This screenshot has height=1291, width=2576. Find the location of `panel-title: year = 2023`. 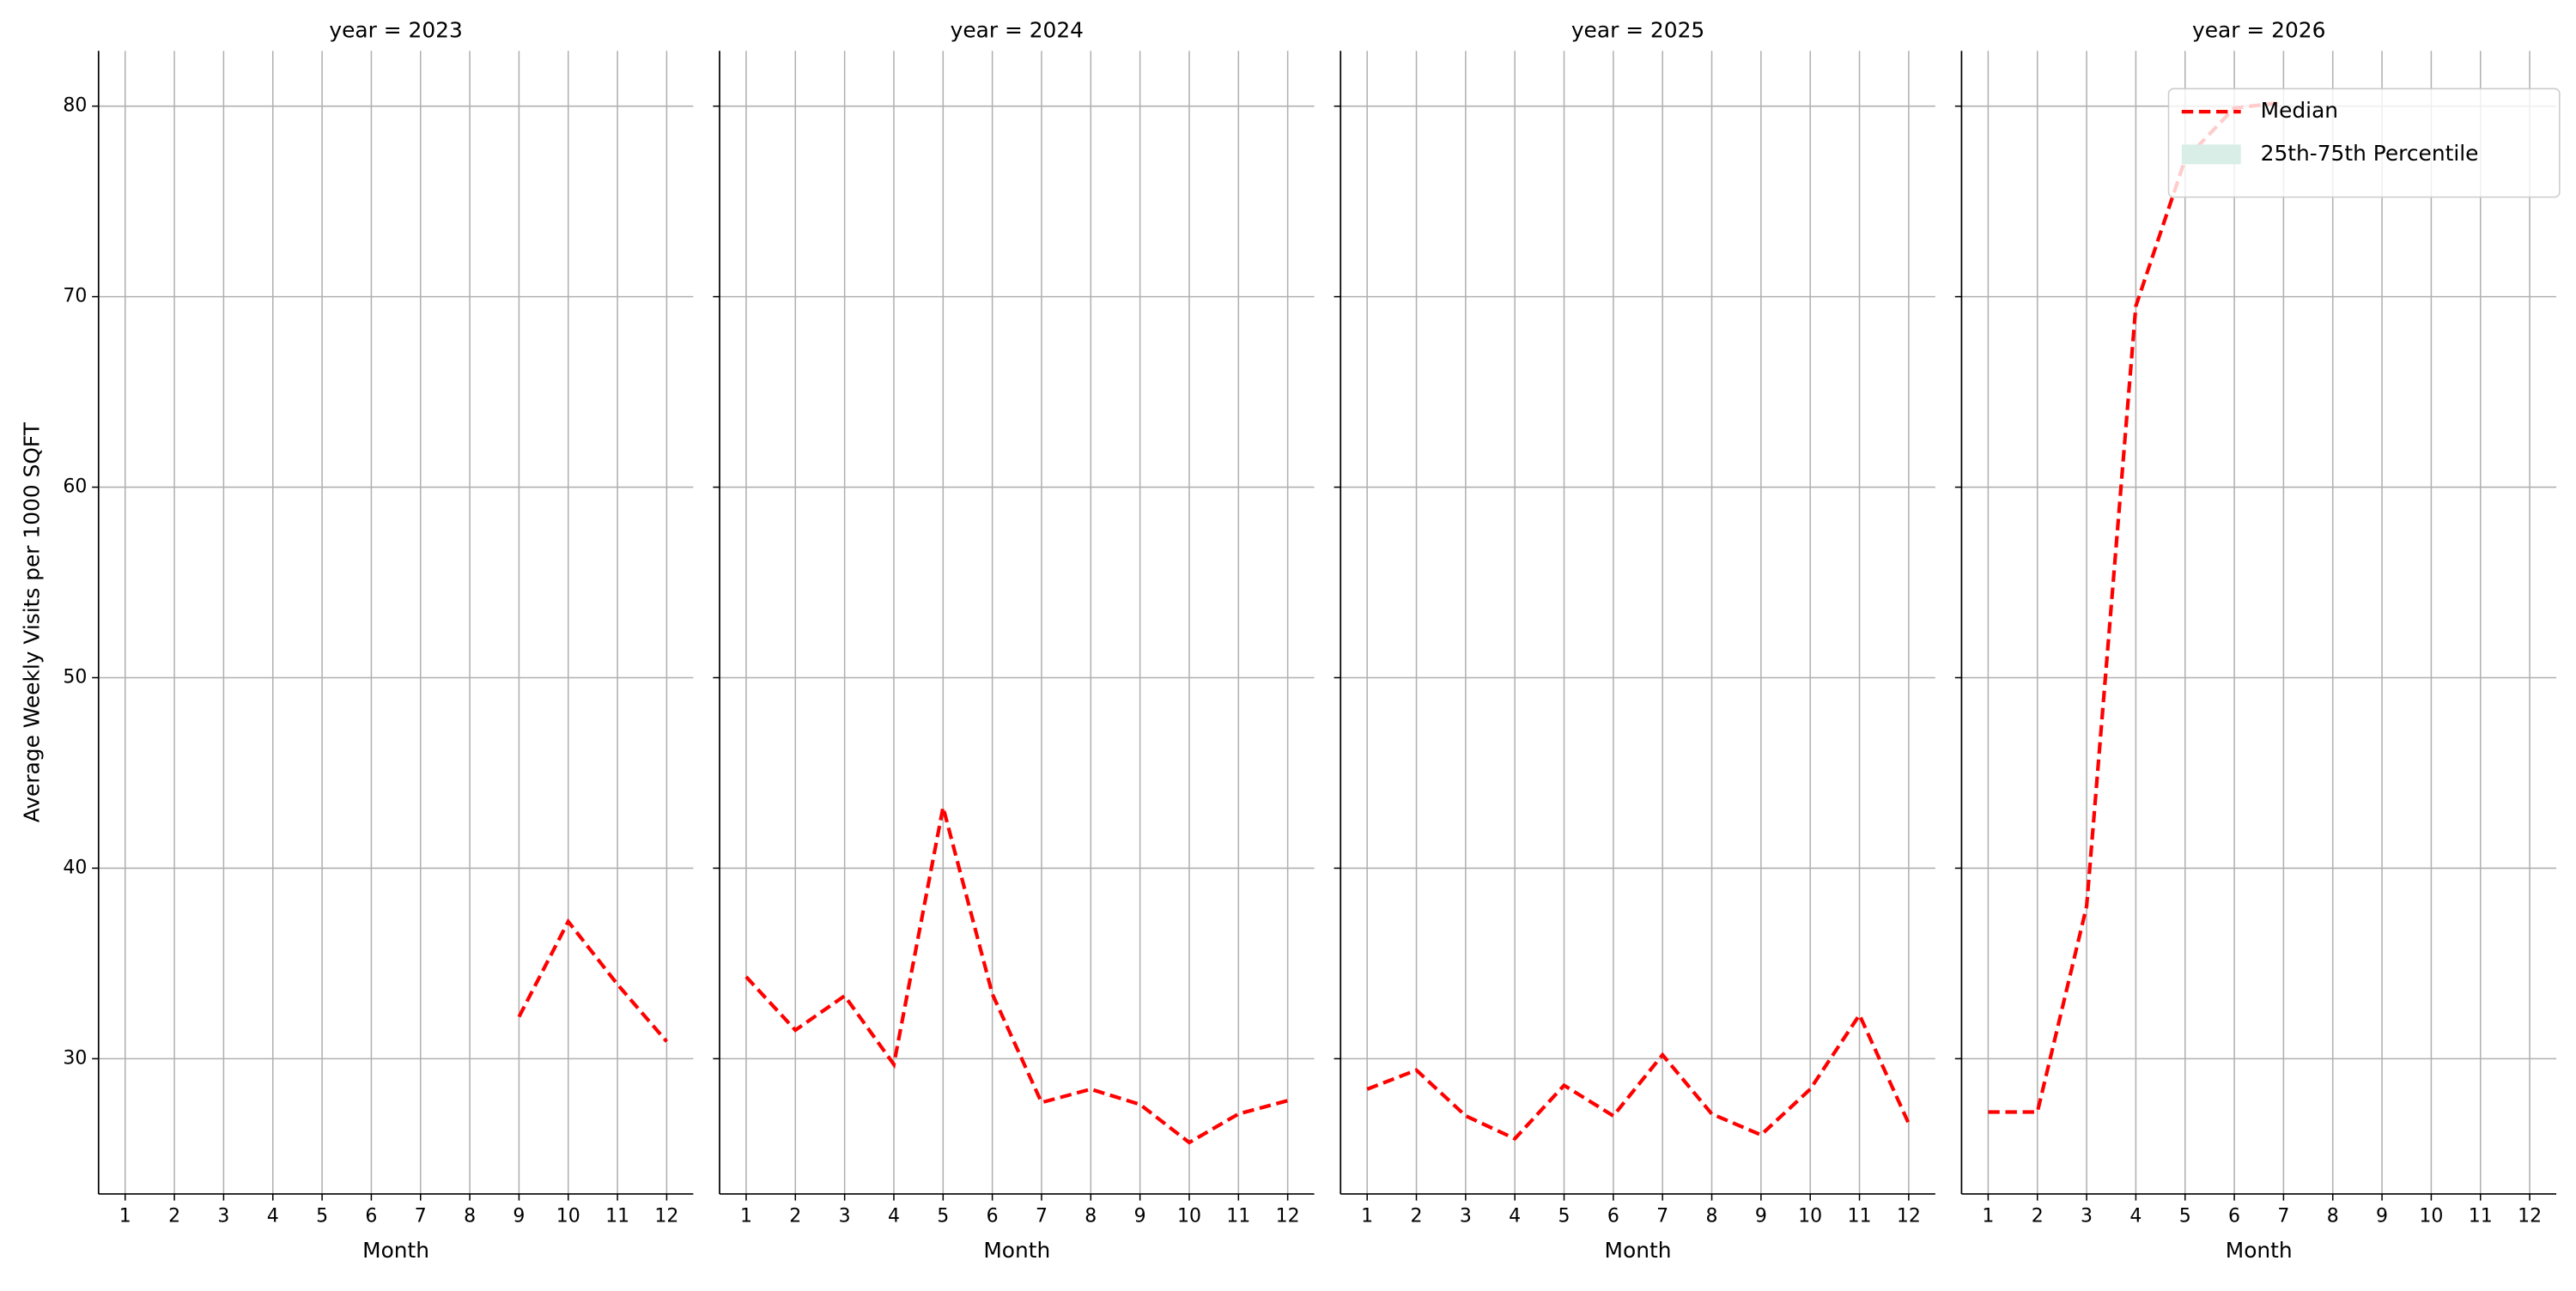

panel-title: year = 2023 is located at coordinates (396, 30).